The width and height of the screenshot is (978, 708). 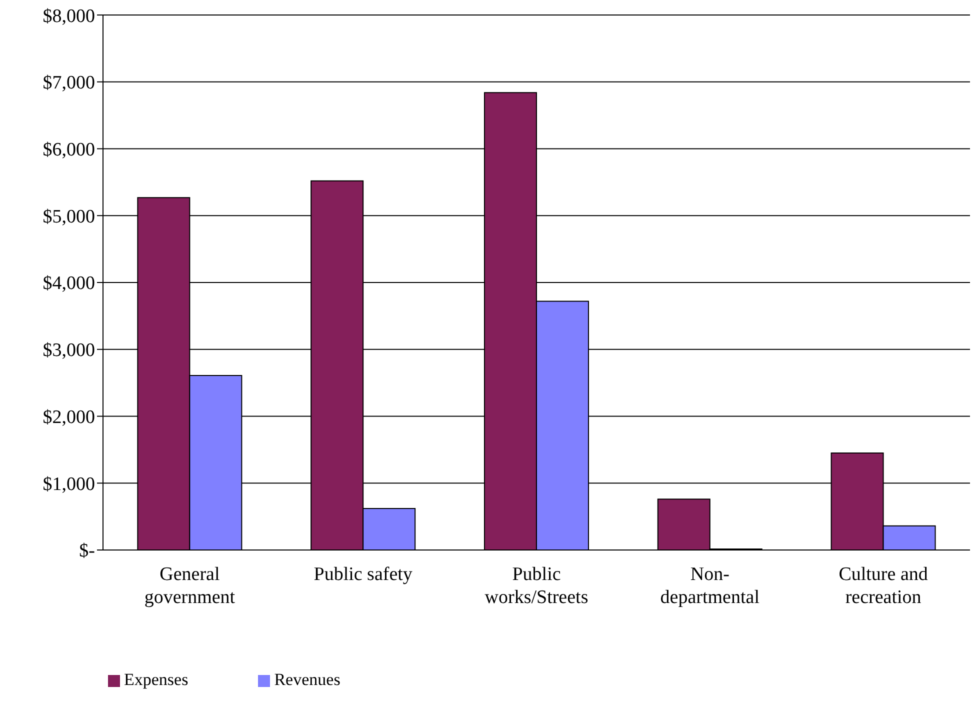 What do you see at coordinates (307, 679) in the screenshot?
I see `legend-label: Revenues` at bounding box center [307, 679].